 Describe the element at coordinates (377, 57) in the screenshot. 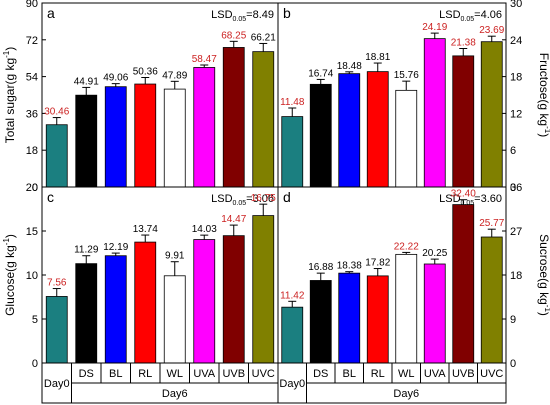

I see `value-label: 18.81` at that location.